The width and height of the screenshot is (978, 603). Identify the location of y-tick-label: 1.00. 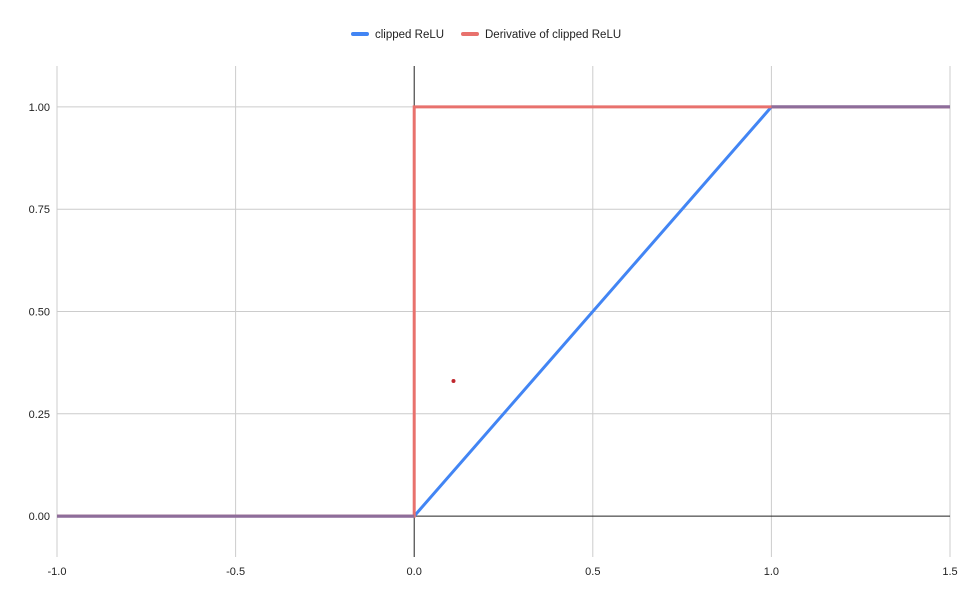
(39, 108).